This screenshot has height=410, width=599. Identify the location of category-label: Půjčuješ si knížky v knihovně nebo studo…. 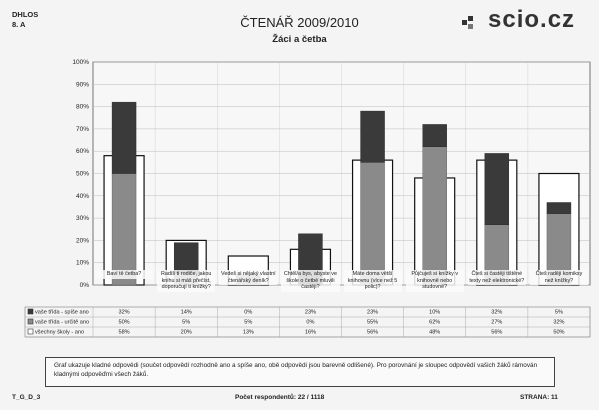
(434, 281).